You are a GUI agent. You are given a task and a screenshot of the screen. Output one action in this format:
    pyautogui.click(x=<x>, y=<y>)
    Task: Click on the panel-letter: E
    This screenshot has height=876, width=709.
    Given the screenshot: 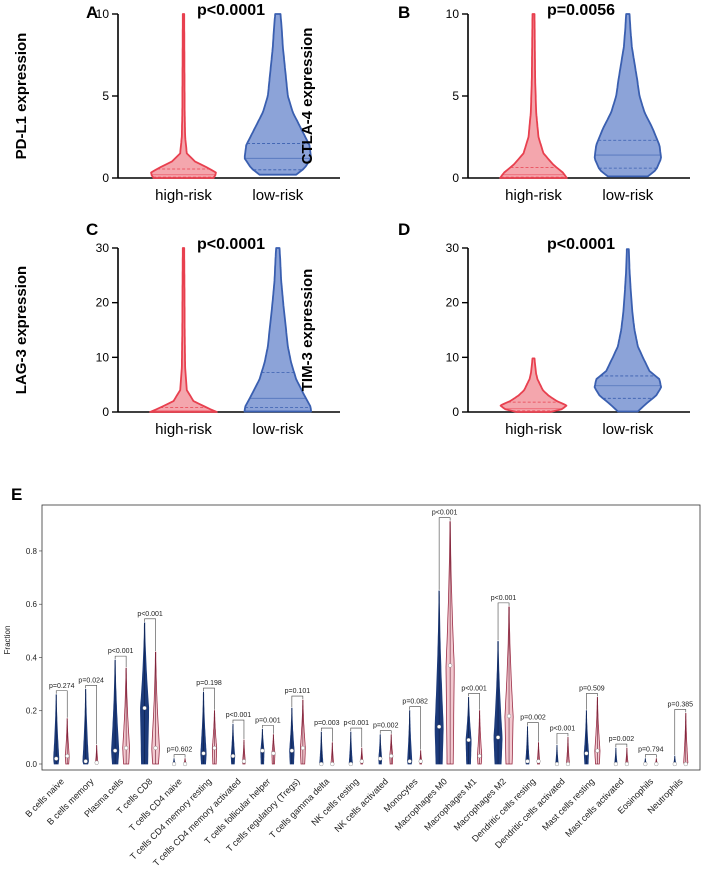 What is the action you would take?
    pyautogui.click(x=16, y=494)
    